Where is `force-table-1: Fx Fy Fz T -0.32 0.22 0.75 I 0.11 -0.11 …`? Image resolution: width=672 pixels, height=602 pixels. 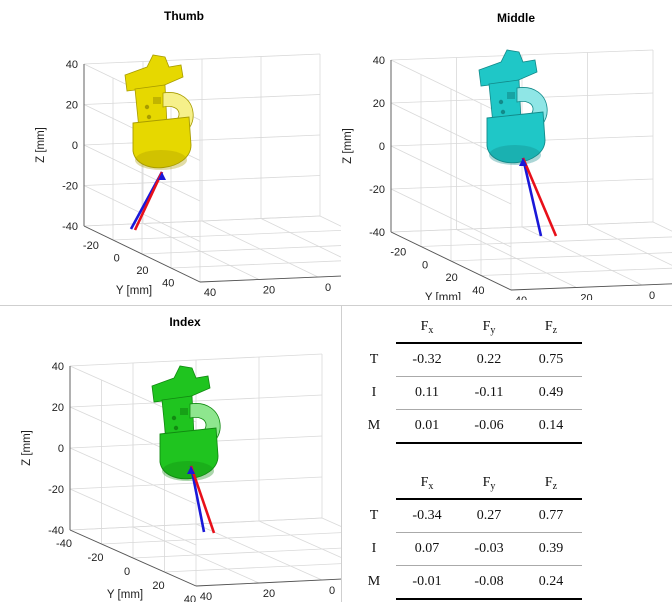
force-table-1: Fx Fy Fz T -0.32 0.22 0.75 I 0.11 -0.11 … is located at coordinates (467, 378).